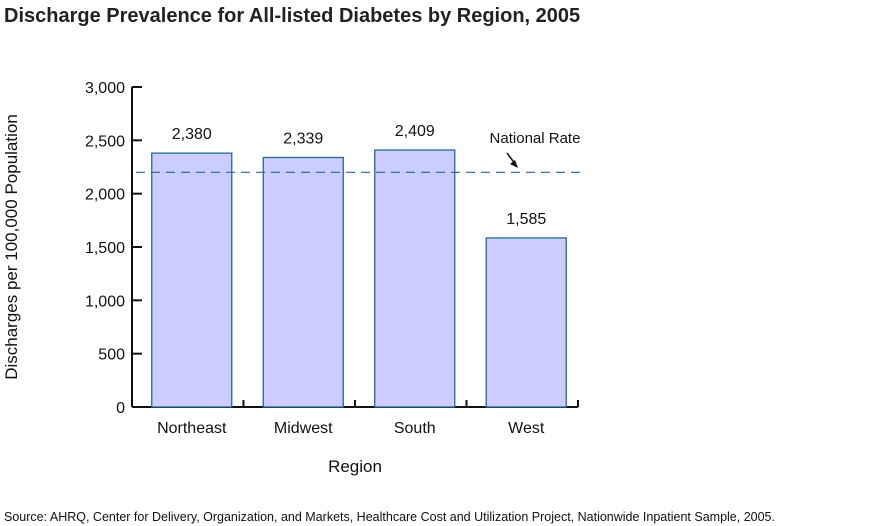 The height and width of the screenshot is (526, 870). What do you see at coordinates (303, 428) in the screenshot?
I see `x-tick-label: Midwest` at bounding box center [303, 428].